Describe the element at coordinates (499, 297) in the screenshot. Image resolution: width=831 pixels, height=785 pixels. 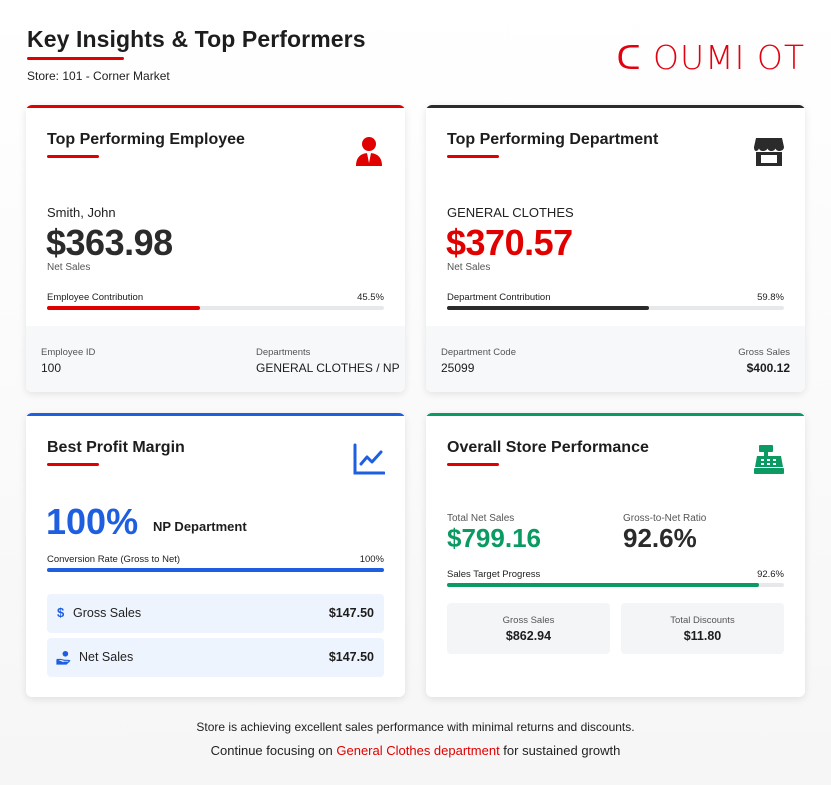
I see `contribution-label: Department Contribution` at that location.